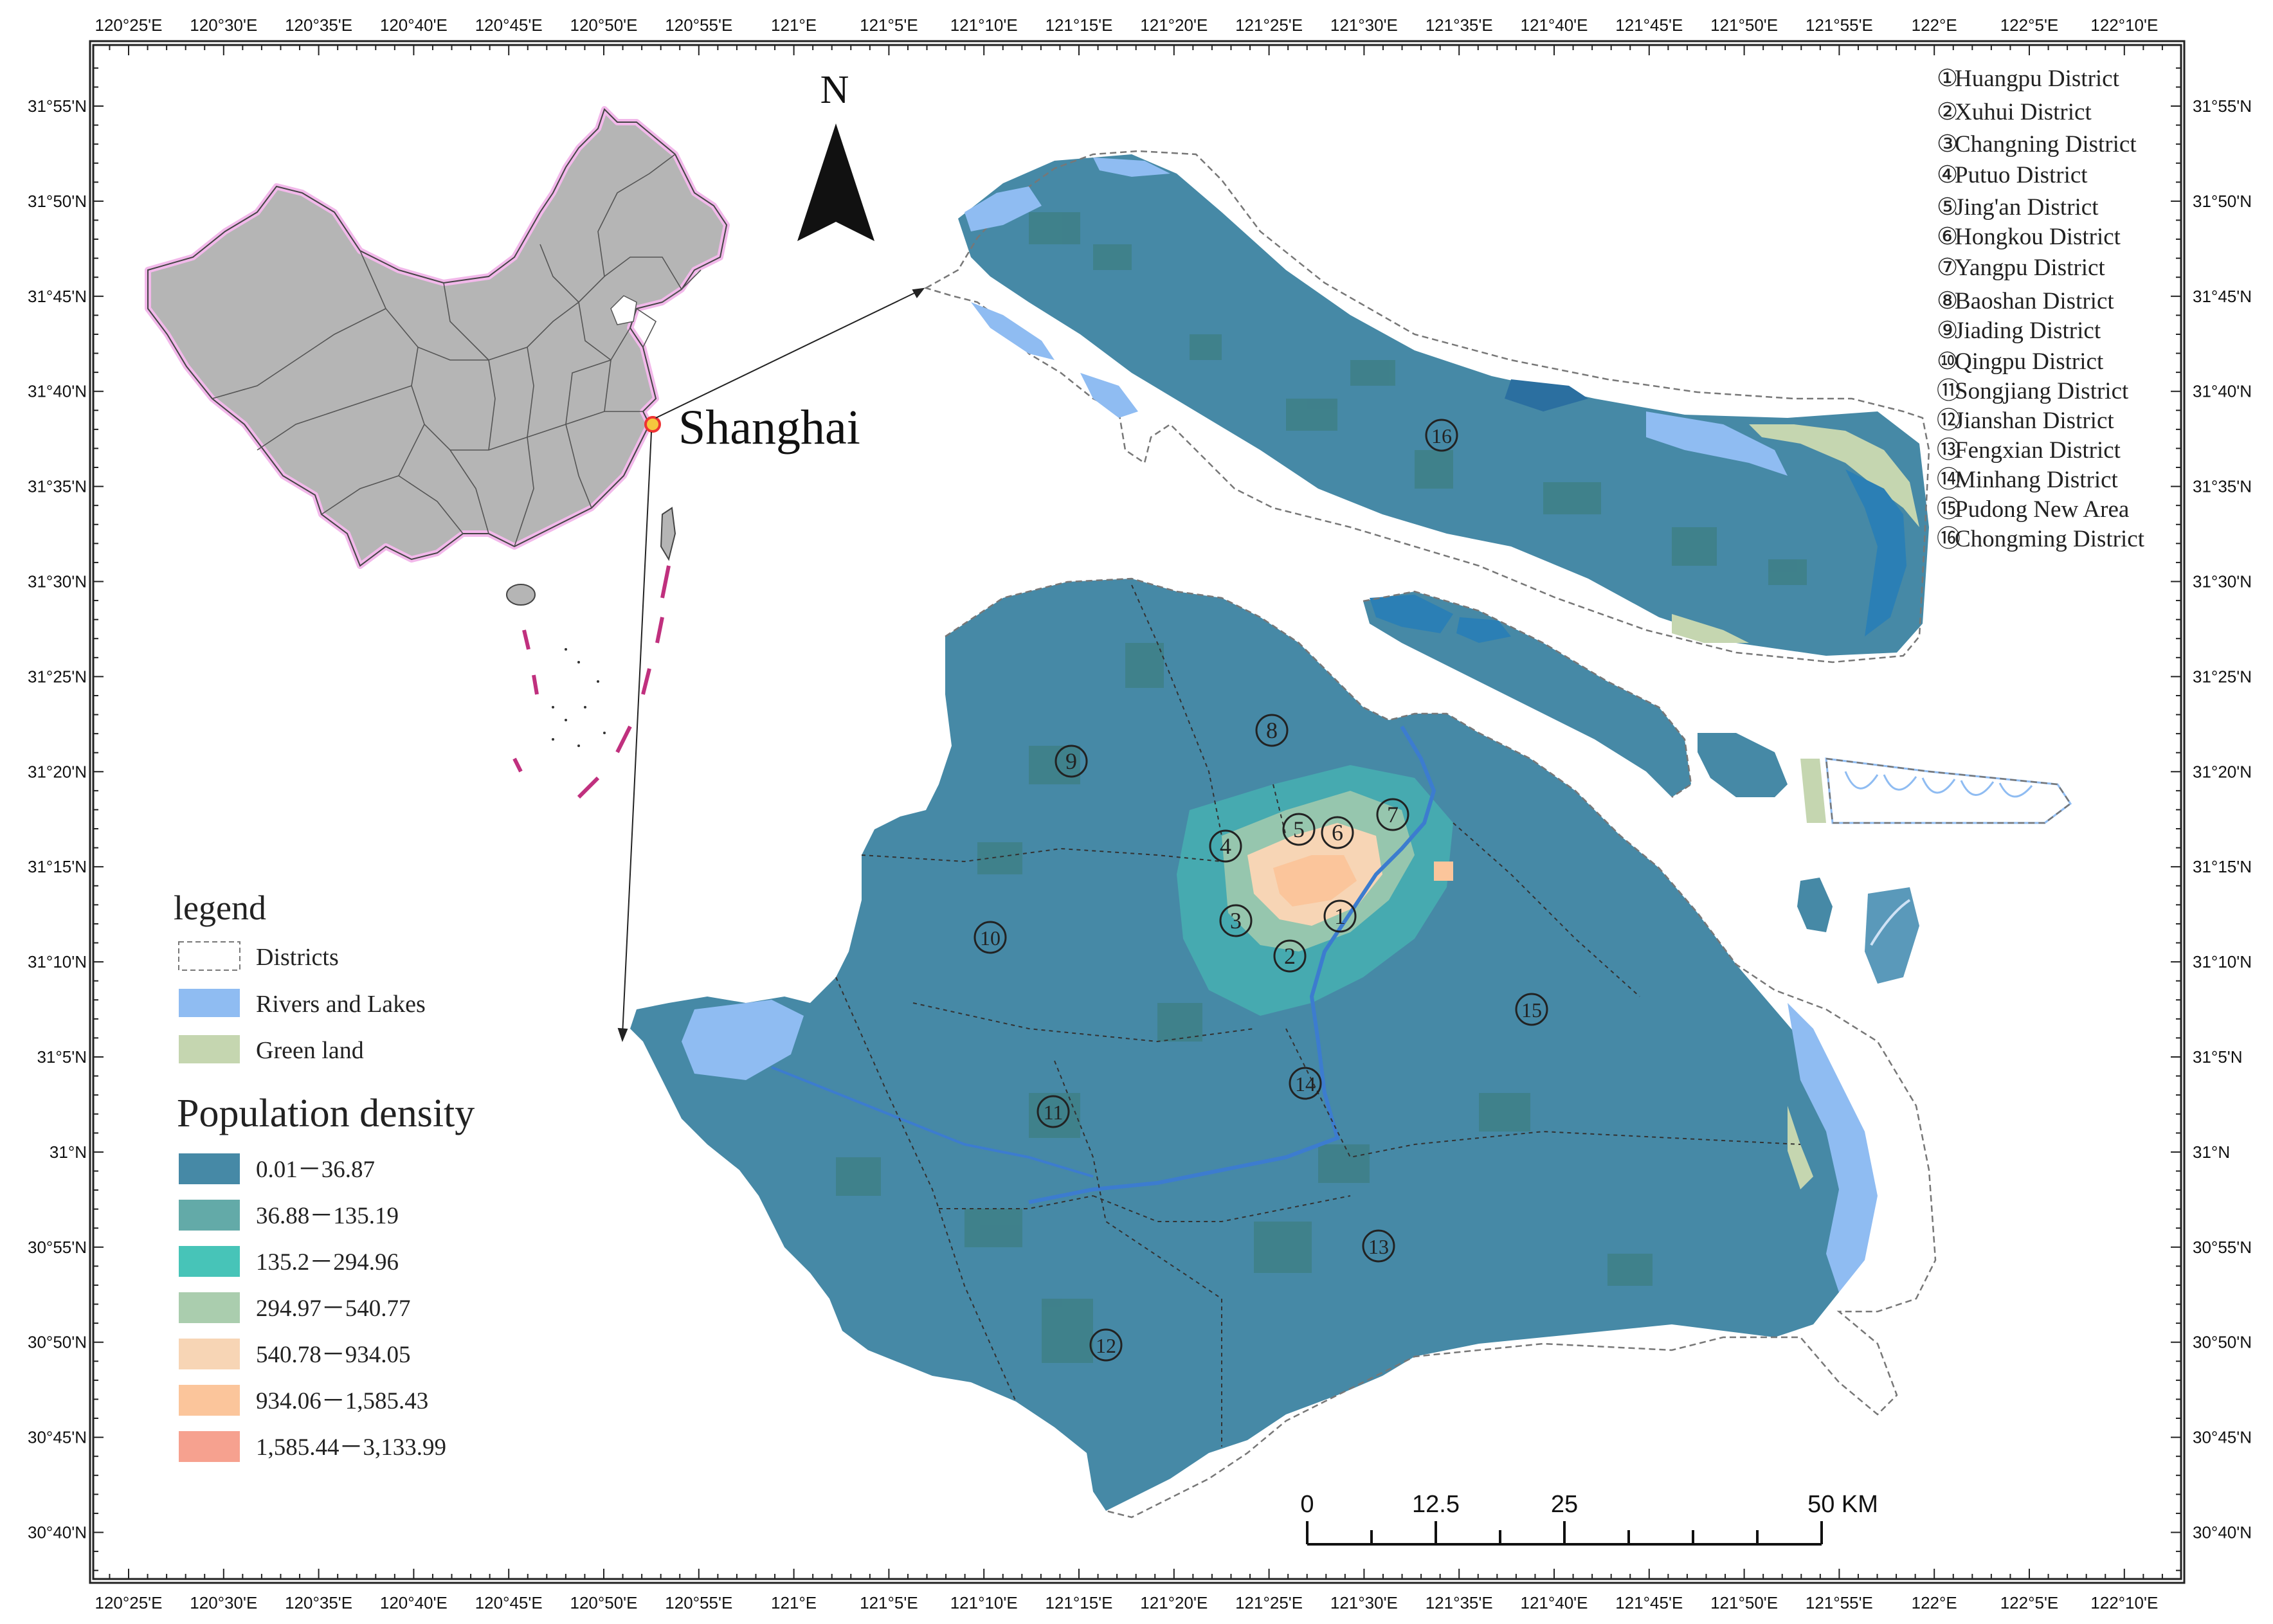  What do you see at coordinates (2222, 581) in the screenshot?
I see `right-tick-label: 31°30'N` at bounding box center [2222, 581].